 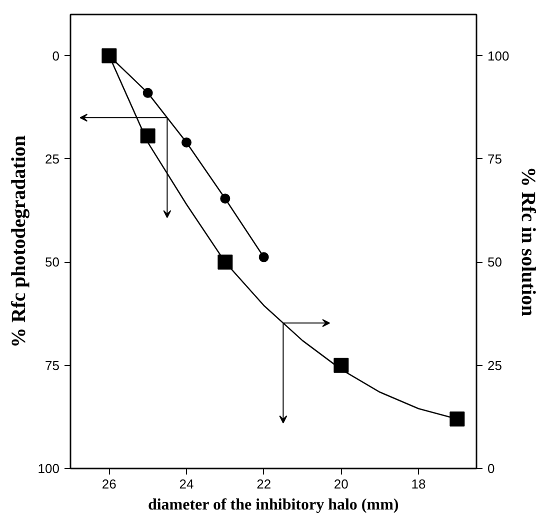 I want to click on x-tick-label: 20, so click(x=341, y=484).